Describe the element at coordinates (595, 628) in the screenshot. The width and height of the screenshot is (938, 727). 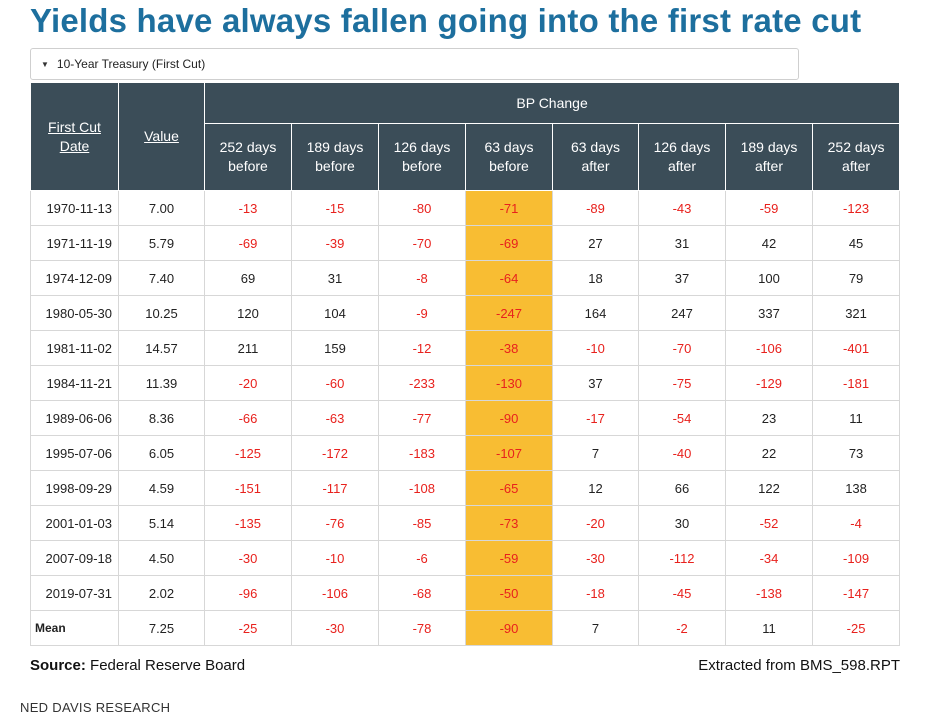
I see `bp-change-cell: 7` at that location.